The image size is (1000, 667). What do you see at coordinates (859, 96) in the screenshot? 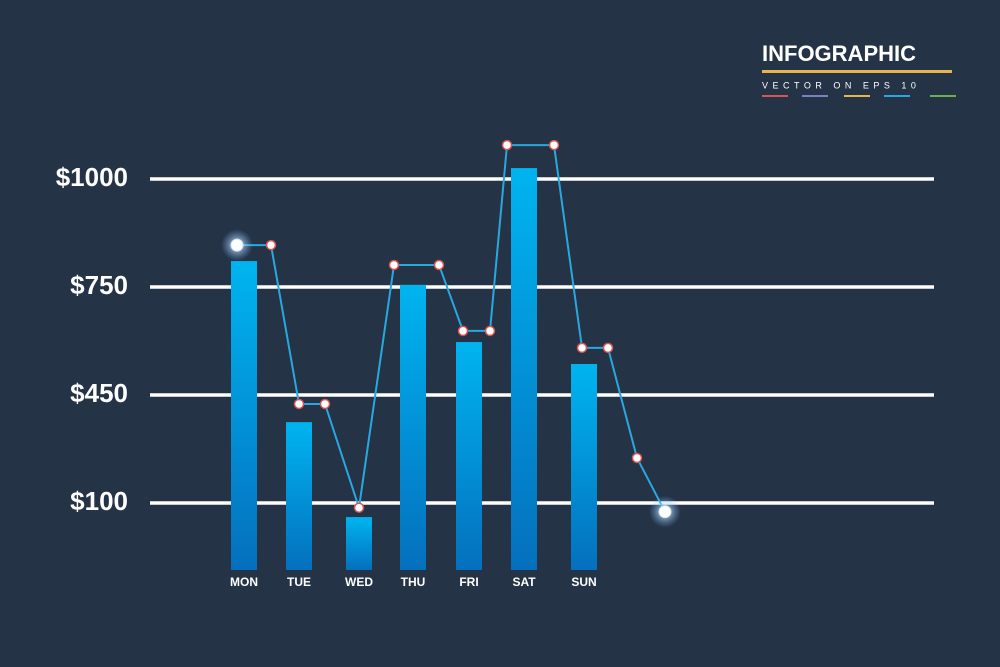
I see `color-dashes` at bounding box center [859, 96].